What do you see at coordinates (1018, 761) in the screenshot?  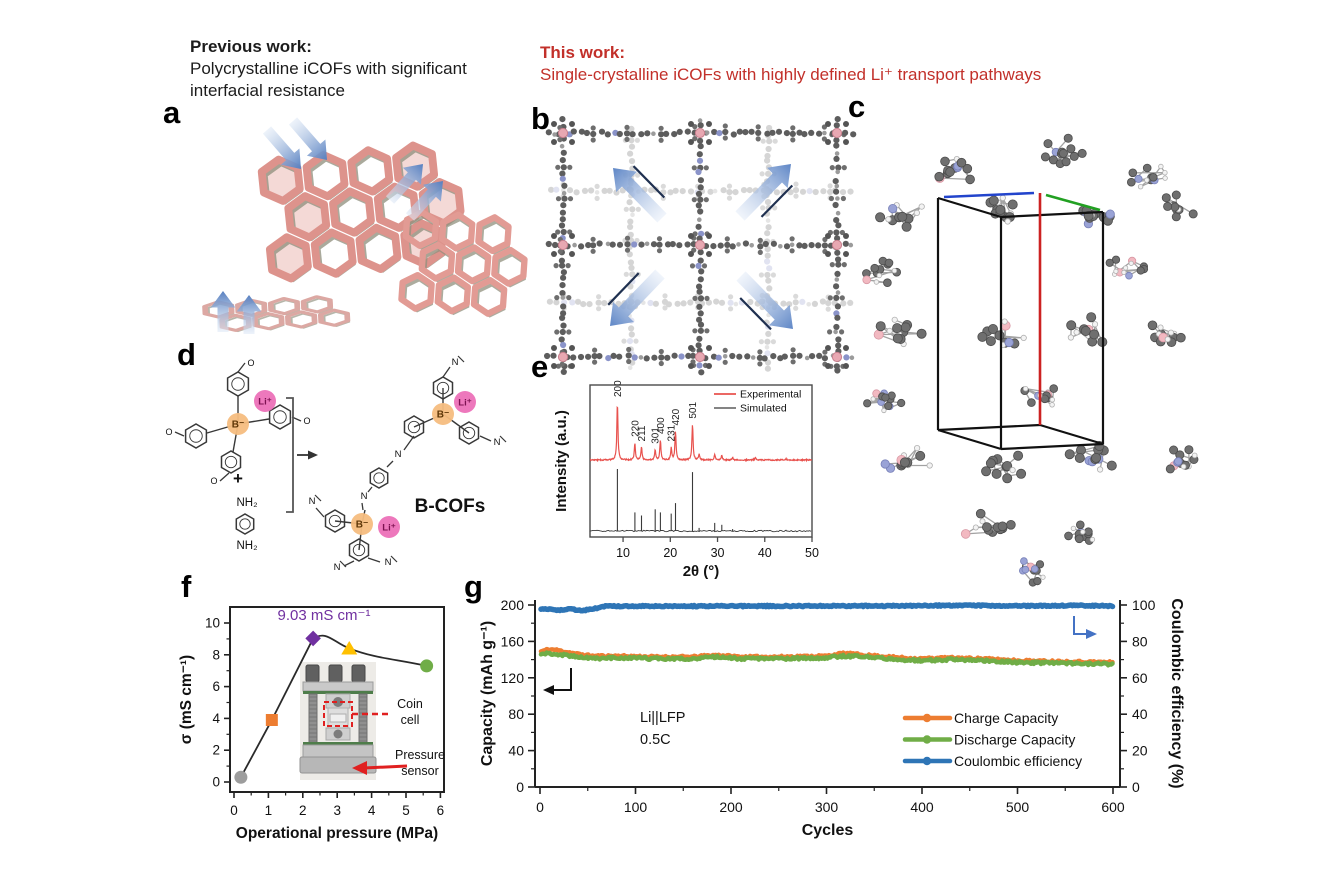 I see `g-legend-label: Coulombic efficiency` at bounding box center [1018, 761].